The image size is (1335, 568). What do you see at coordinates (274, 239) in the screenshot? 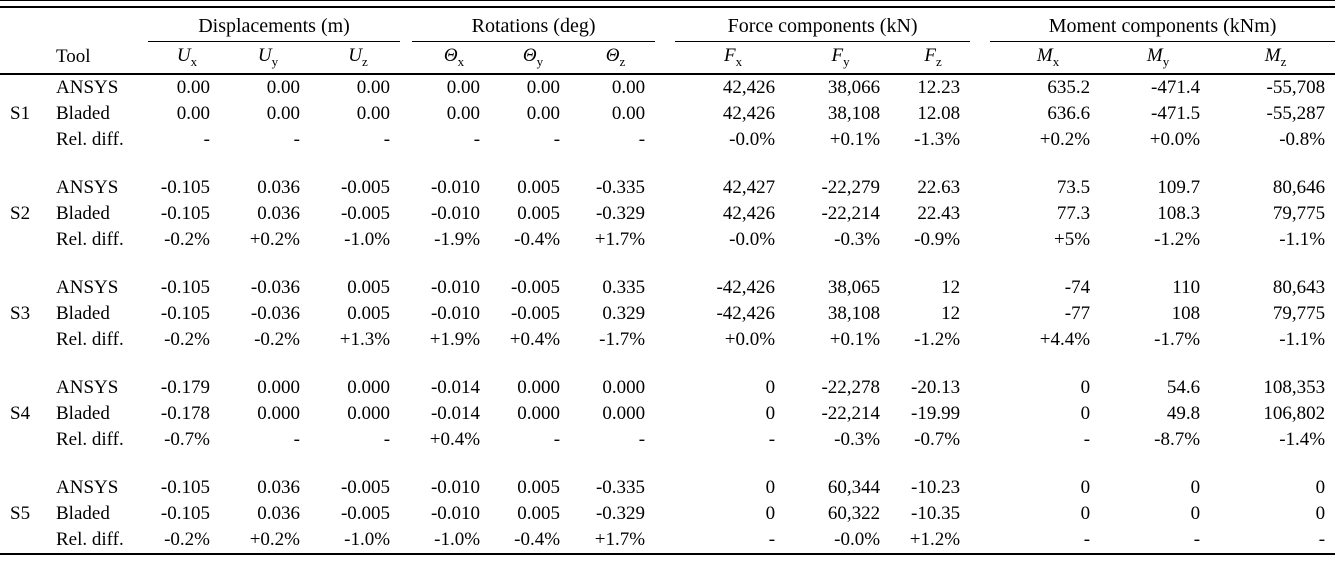
I see `cell-s2-rel-diff-u-y: +0.2%` at bounding box center [274, 239].